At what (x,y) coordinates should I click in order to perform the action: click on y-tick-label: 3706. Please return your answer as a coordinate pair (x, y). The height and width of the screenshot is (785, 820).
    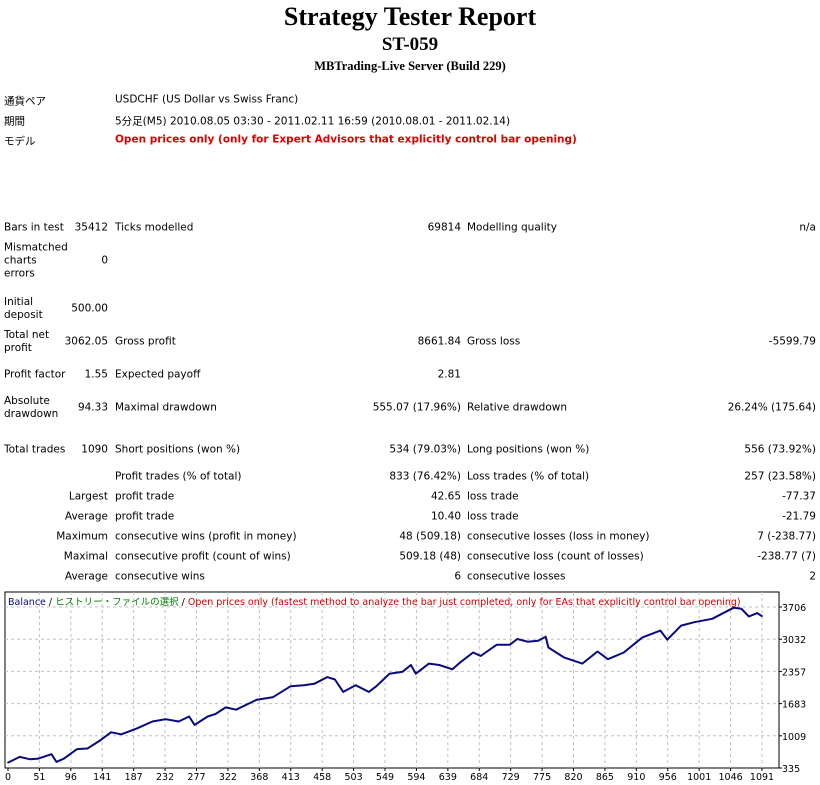
    Looking at the image, I should click on (794, 608).